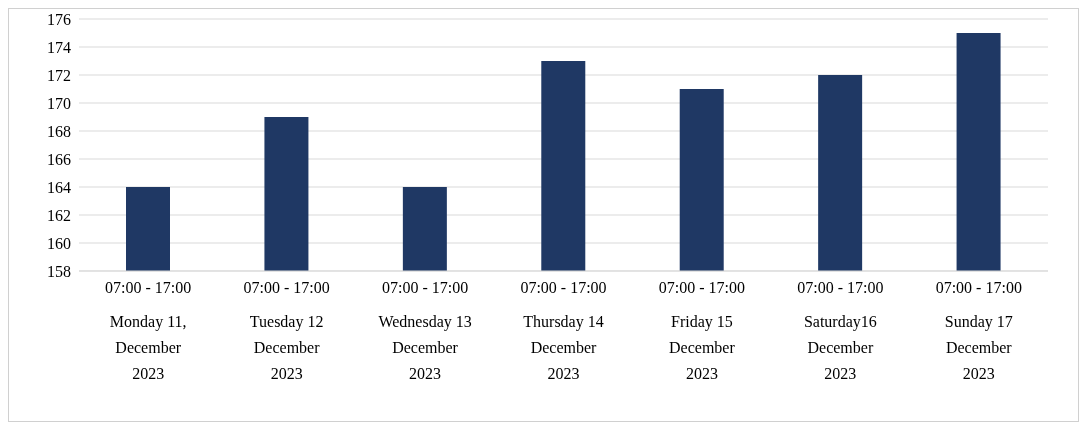 This screenshot has width=1087, height=430. Describe the element at coordinates (59, 243) in the screenshot. I see `y-tick-label: 160` at that location.